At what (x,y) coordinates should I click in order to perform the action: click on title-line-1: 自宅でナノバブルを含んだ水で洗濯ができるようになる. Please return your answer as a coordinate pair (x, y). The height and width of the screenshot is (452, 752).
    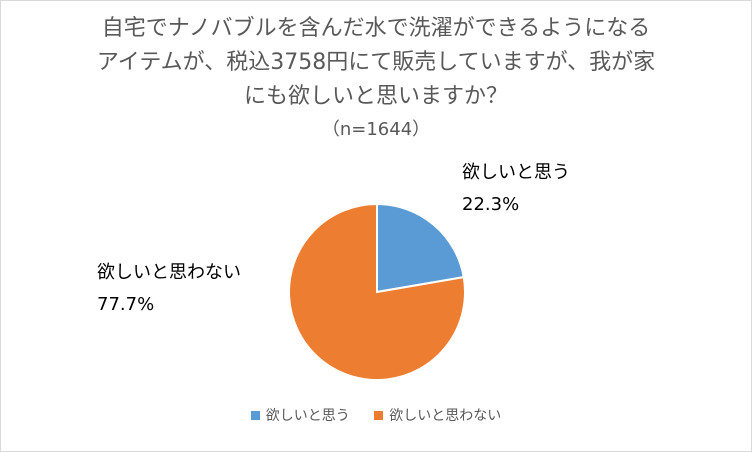
    Looking at the image, I should click on (376, 28).